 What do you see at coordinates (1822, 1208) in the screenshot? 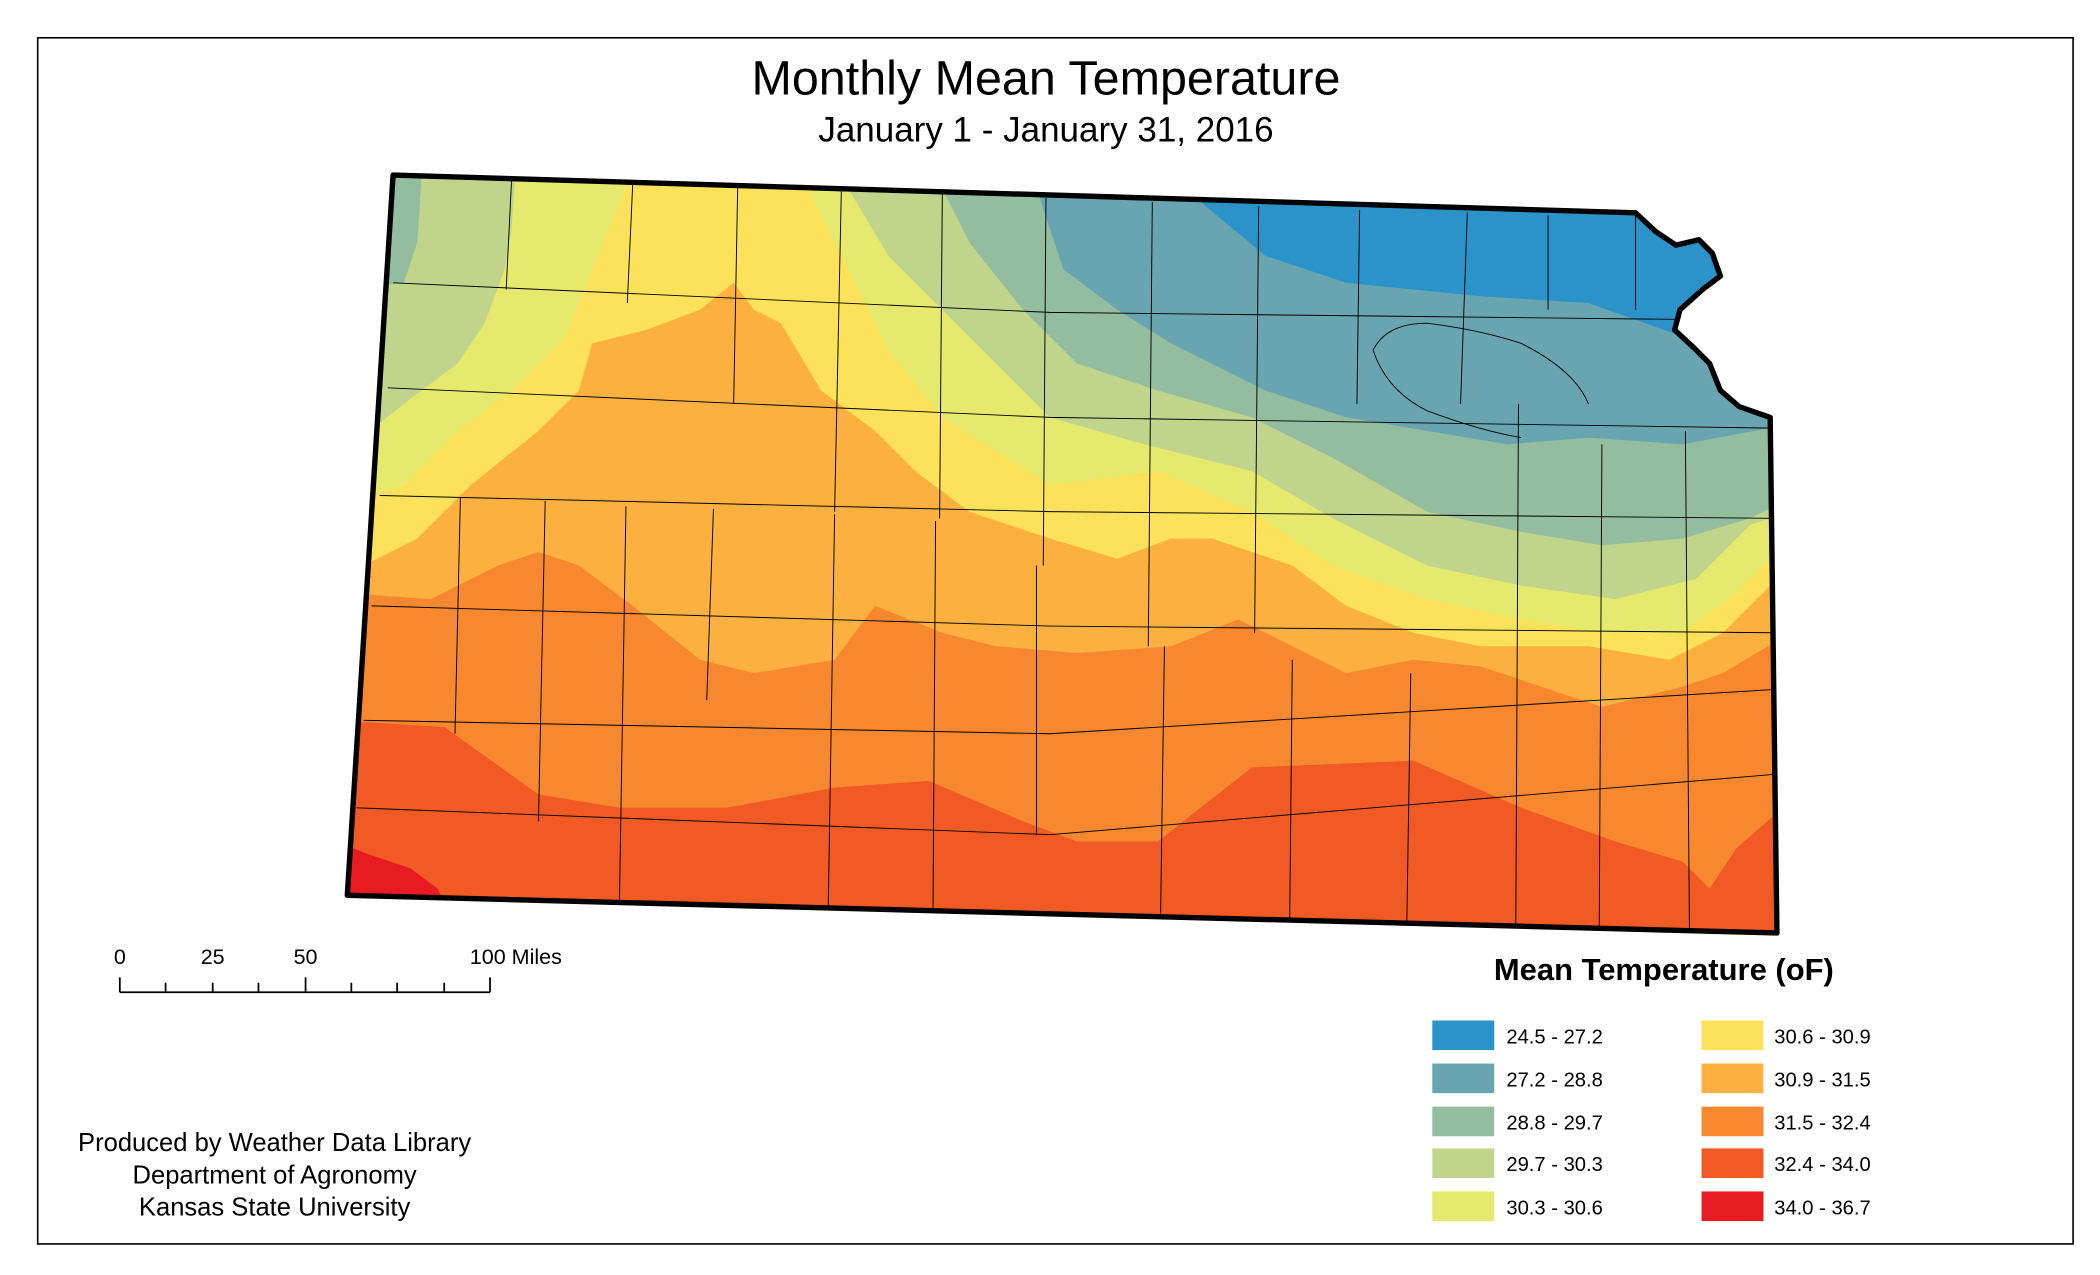
I see `legend-label: 34.0 - 36.7` at bounding box center [1822, 1208].